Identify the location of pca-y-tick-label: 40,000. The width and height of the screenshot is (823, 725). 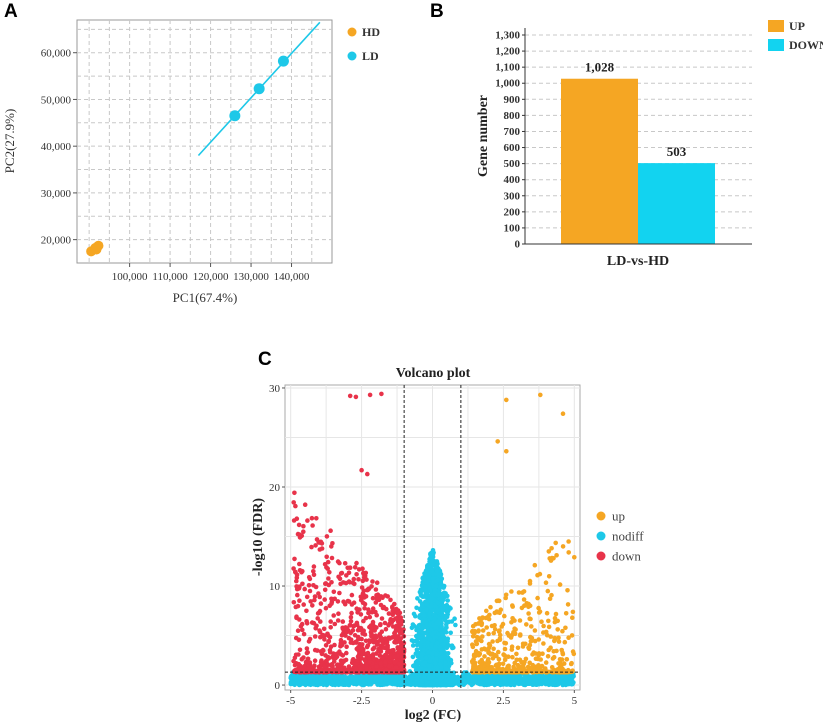
(56, 147).